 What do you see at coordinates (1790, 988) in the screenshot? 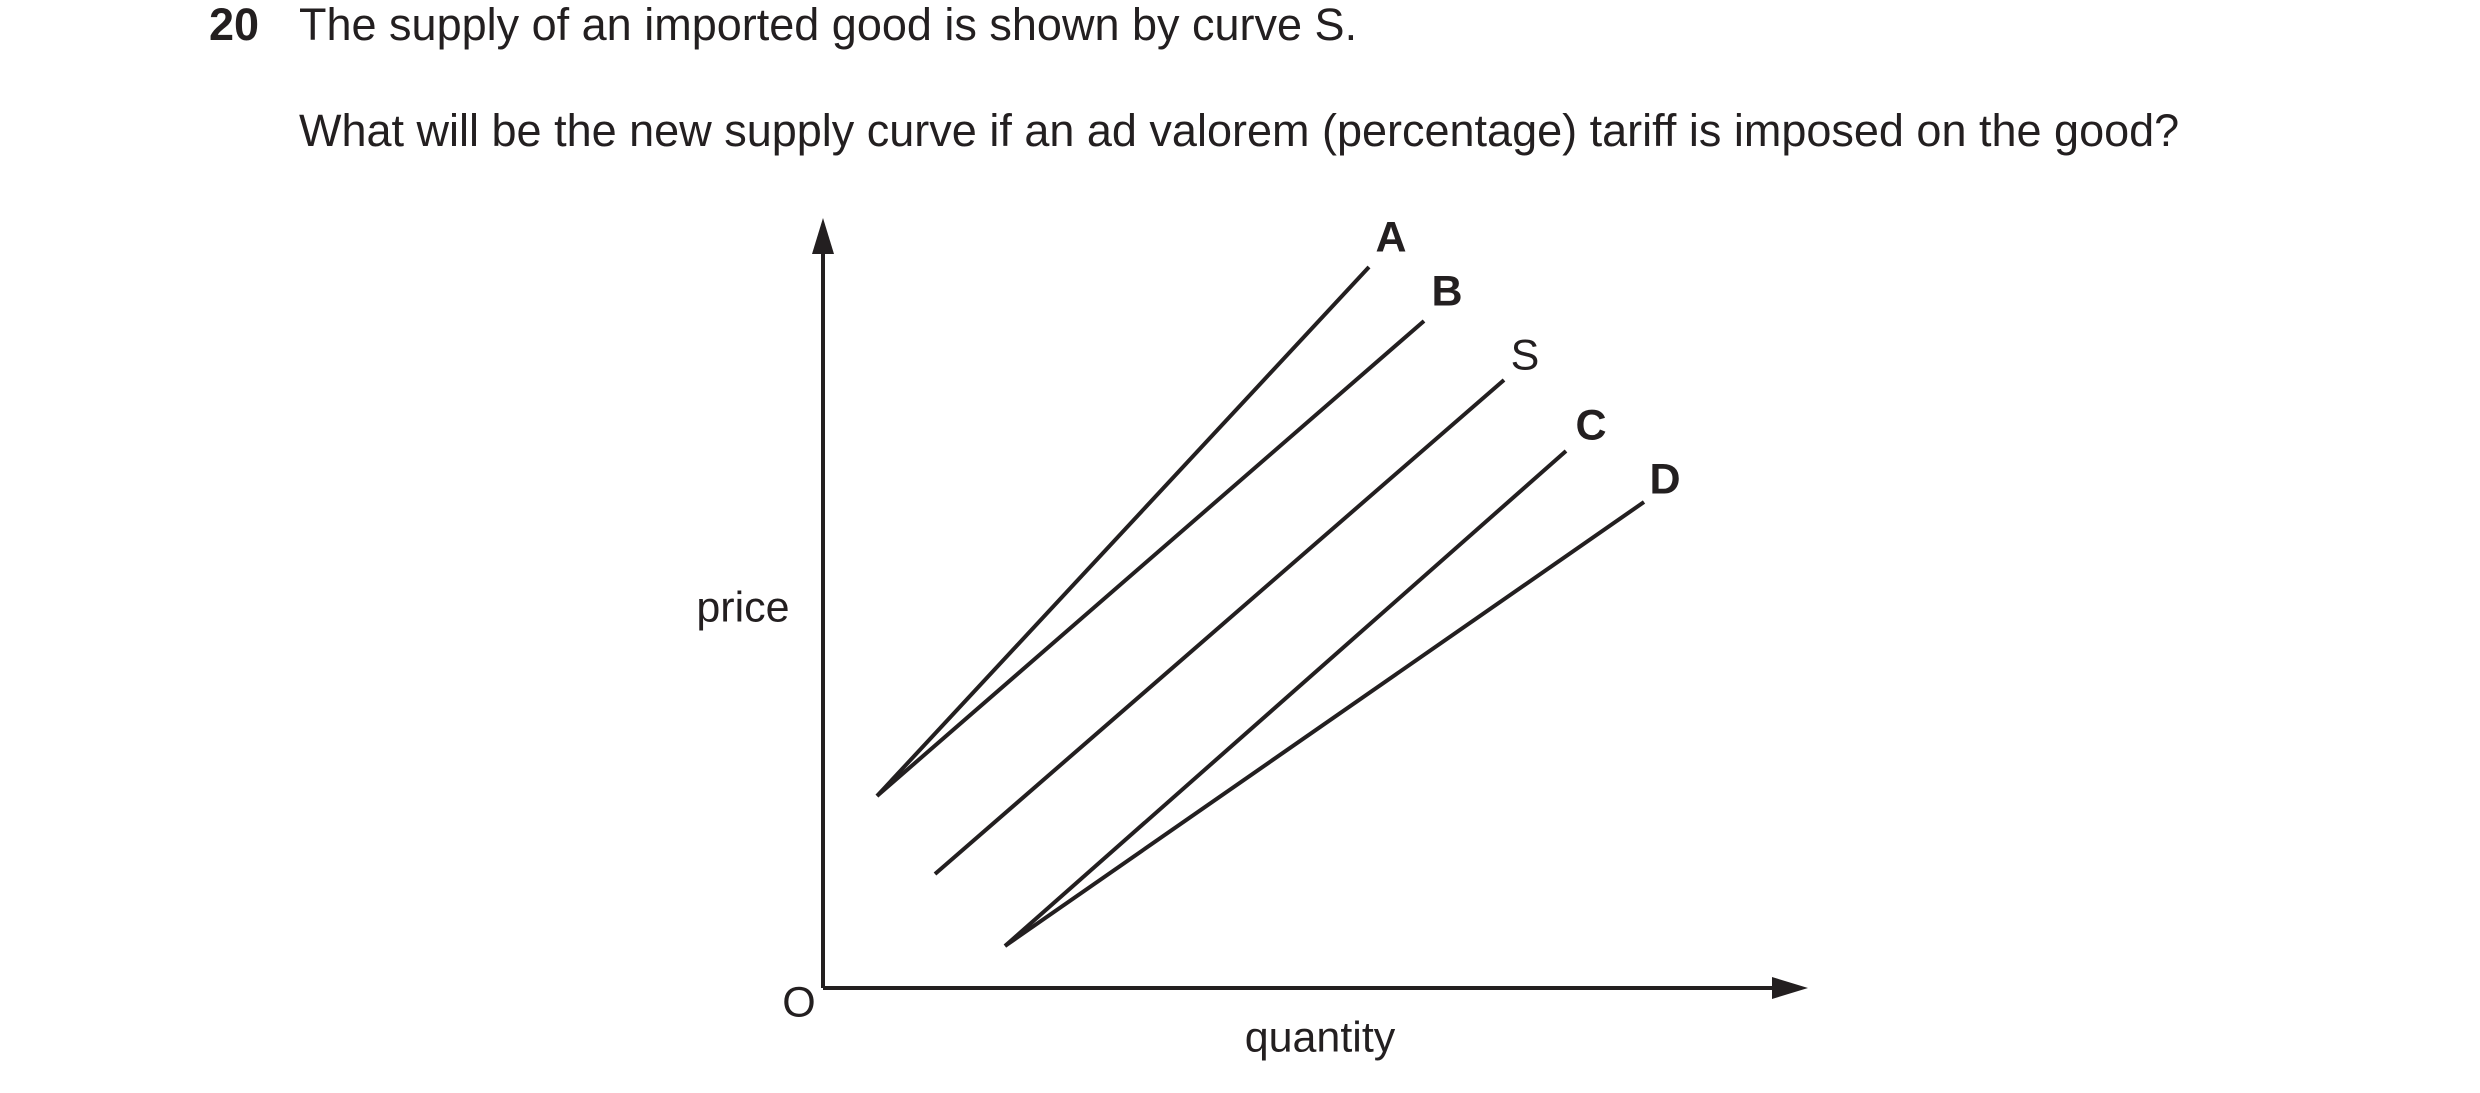
I see `x-axis-arrow` at bounding box center [1790, 988].